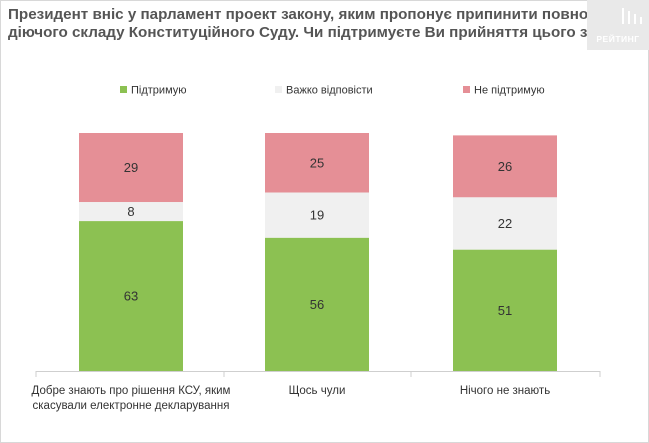 This screenshot has height=443, width=649. Describe the element at coordinates (505, 391) in the screenshot. I see `category-label-3-line-1: Нічого не знають` at that location.